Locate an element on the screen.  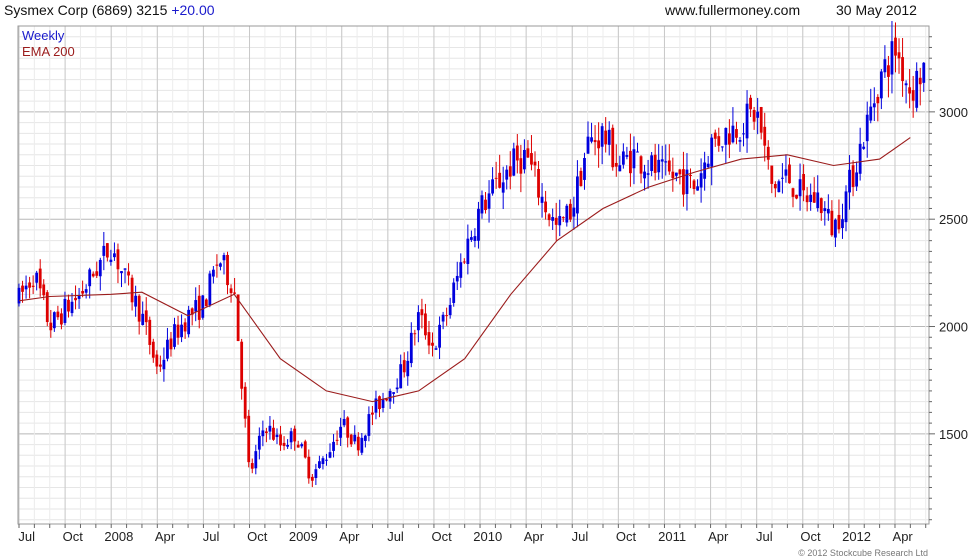
y-tick-label: 1500 is located at coordinates (953, 434).